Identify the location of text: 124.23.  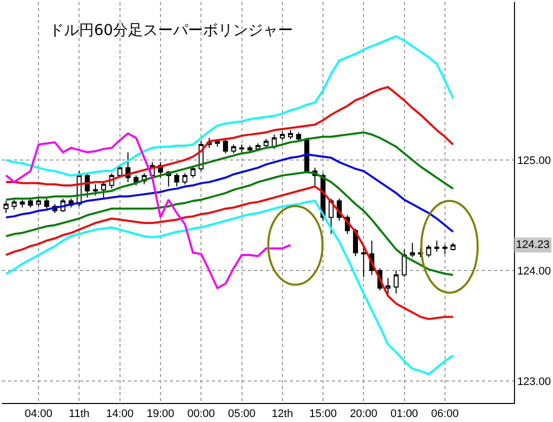
(533, 245).